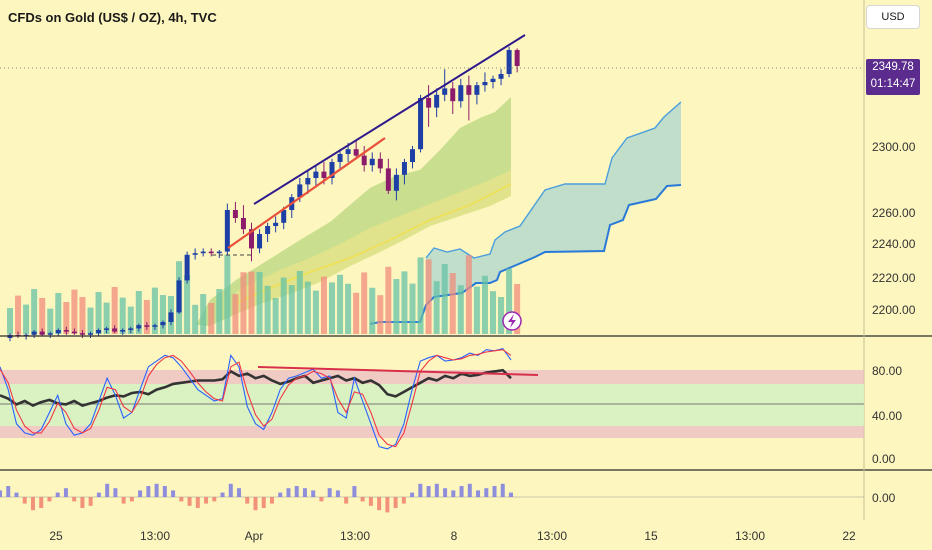 This screenshot has height=550, width=932. Describe the element at coordinates (651, 536) in the screenshot. I see `x-tick-label: 15` at that location.